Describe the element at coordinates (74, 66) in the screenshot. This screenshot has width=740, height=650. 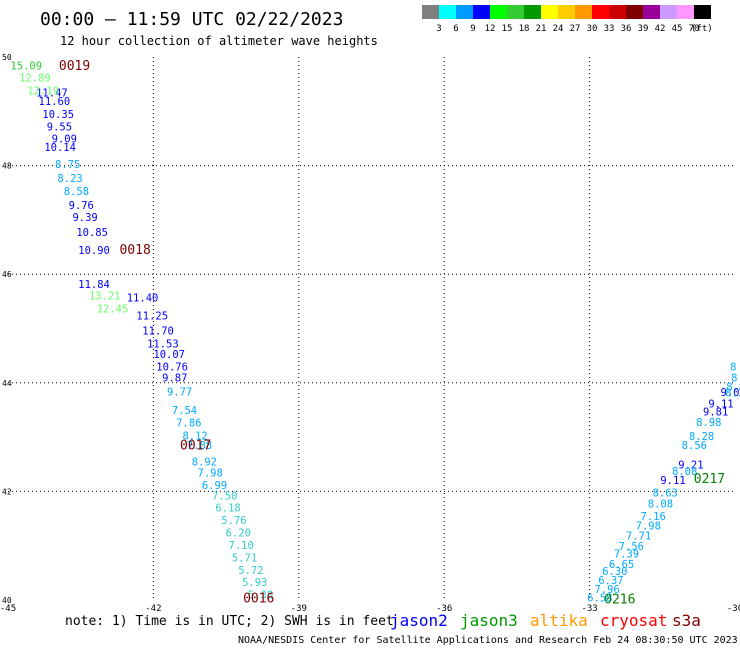
I see `pass-time-label: 0019` at that location.